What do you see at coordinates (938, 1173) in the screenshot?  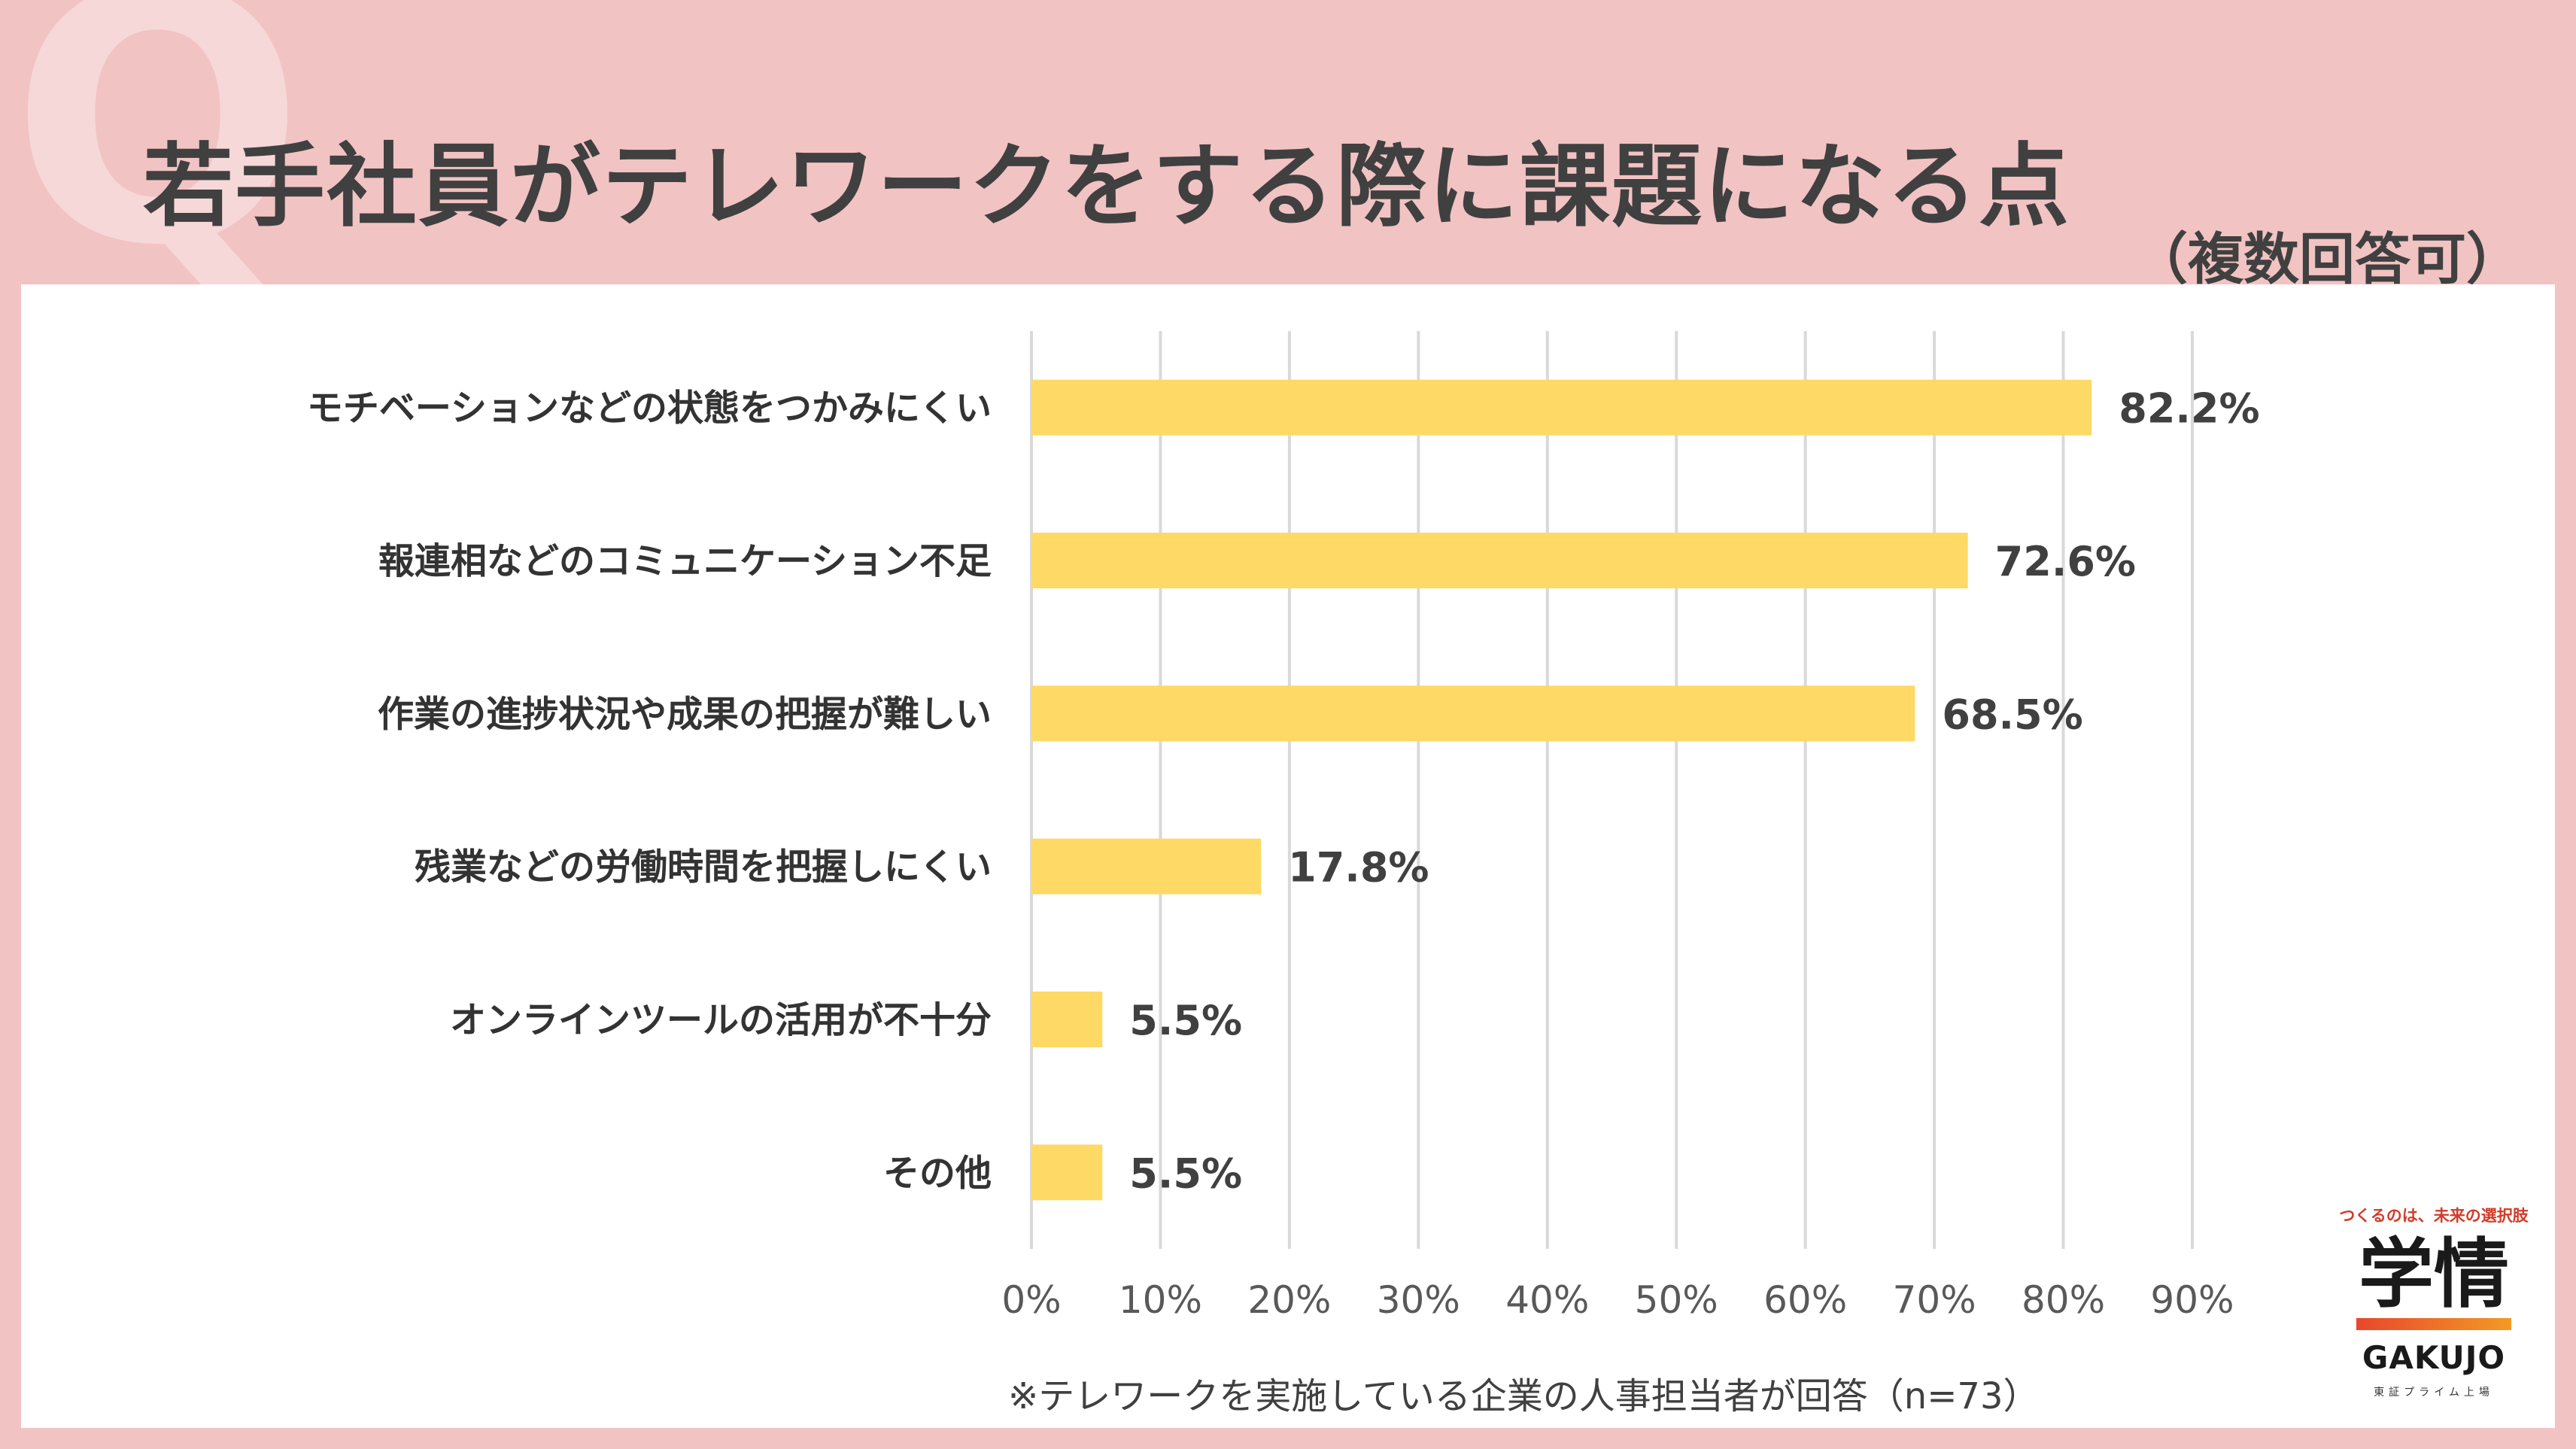 I see `category-label: その他` at bounding box center [938, 1173].